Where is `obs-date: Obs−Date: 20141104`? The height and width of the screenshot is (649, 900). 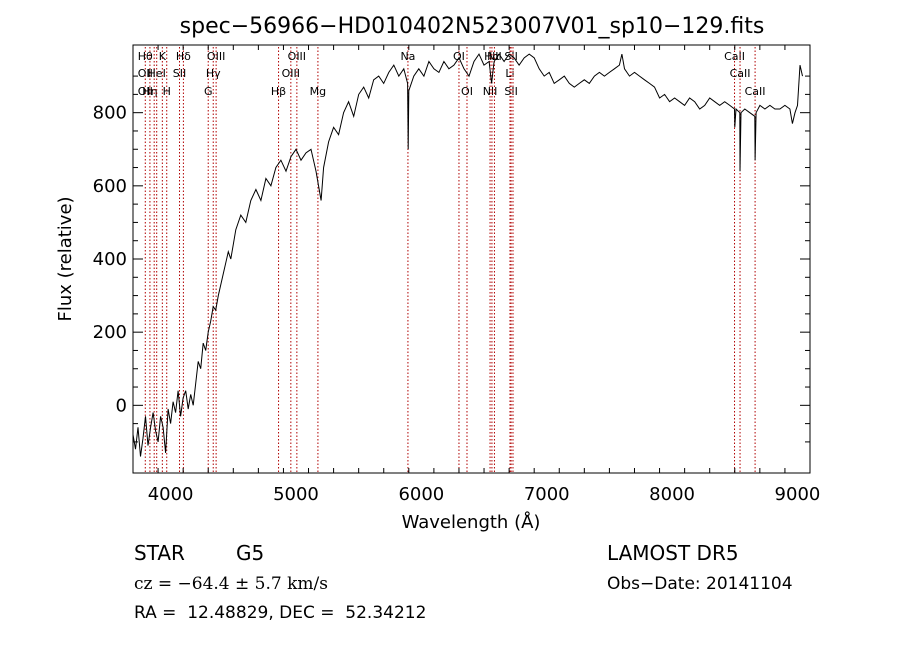 obs-date: Obs−Date: 20141104 is located at coordinates (700, 584).